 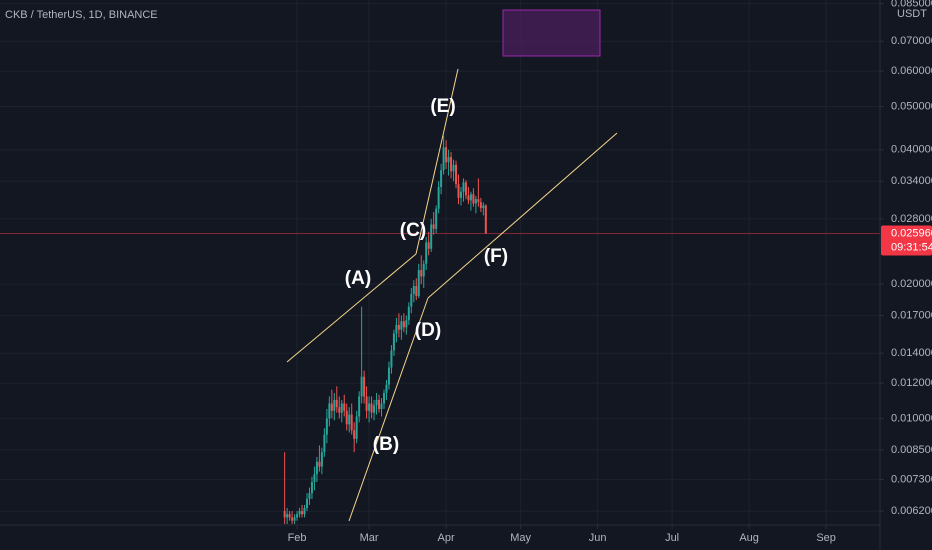 What do you see at coordinates (446, 538) in the screenshot?
I see `x-tick-label: Apr` at bounding box center [446, 538].